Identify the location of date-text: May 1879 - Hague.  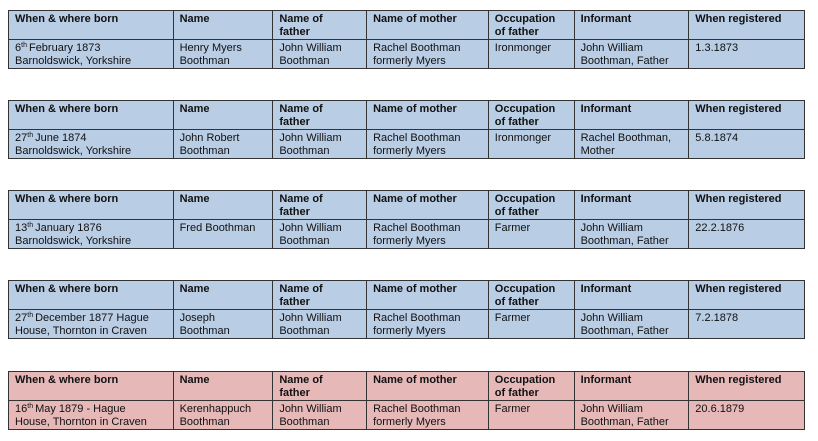
(80, 409).